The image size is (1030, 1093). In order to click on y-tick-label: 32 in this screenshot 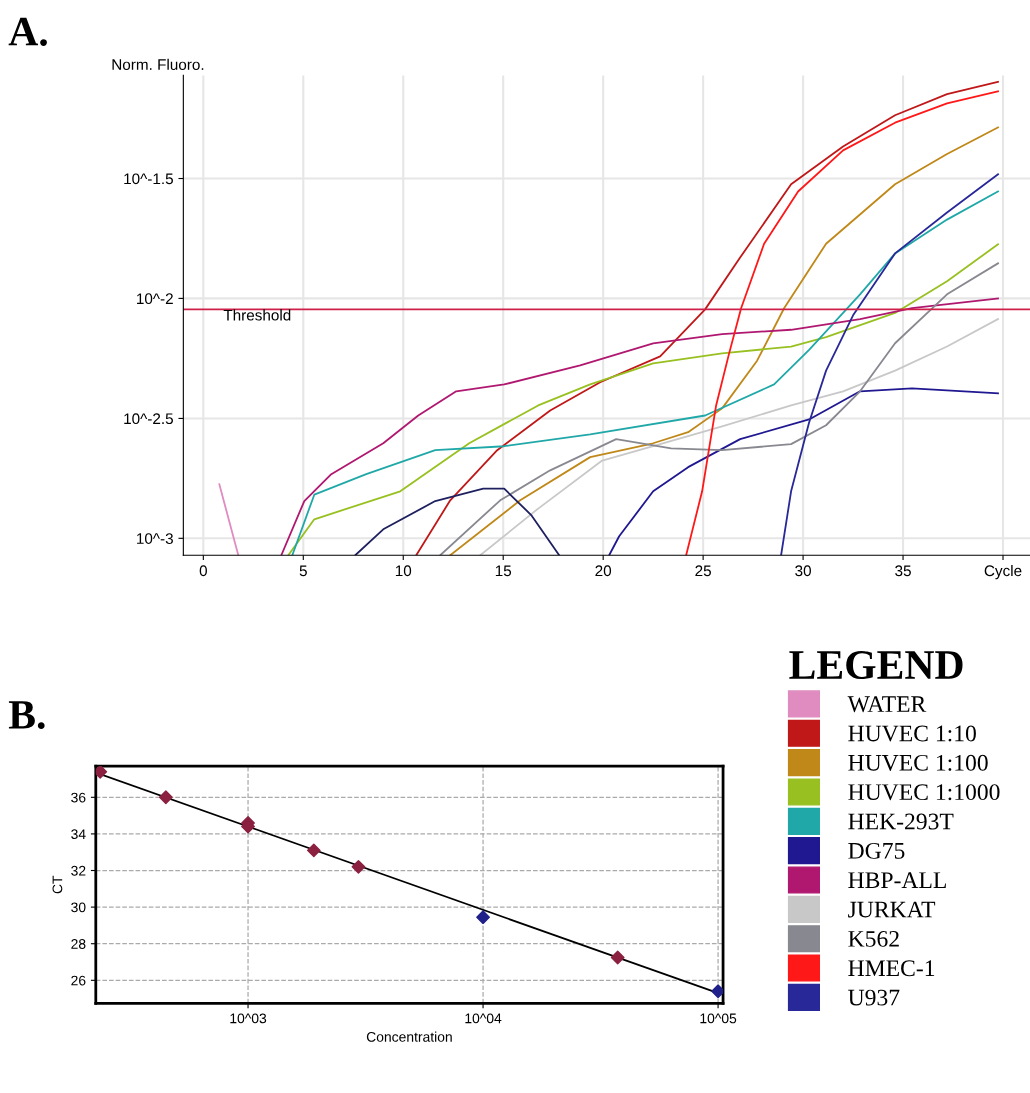, I will do `click(78, 870)`.